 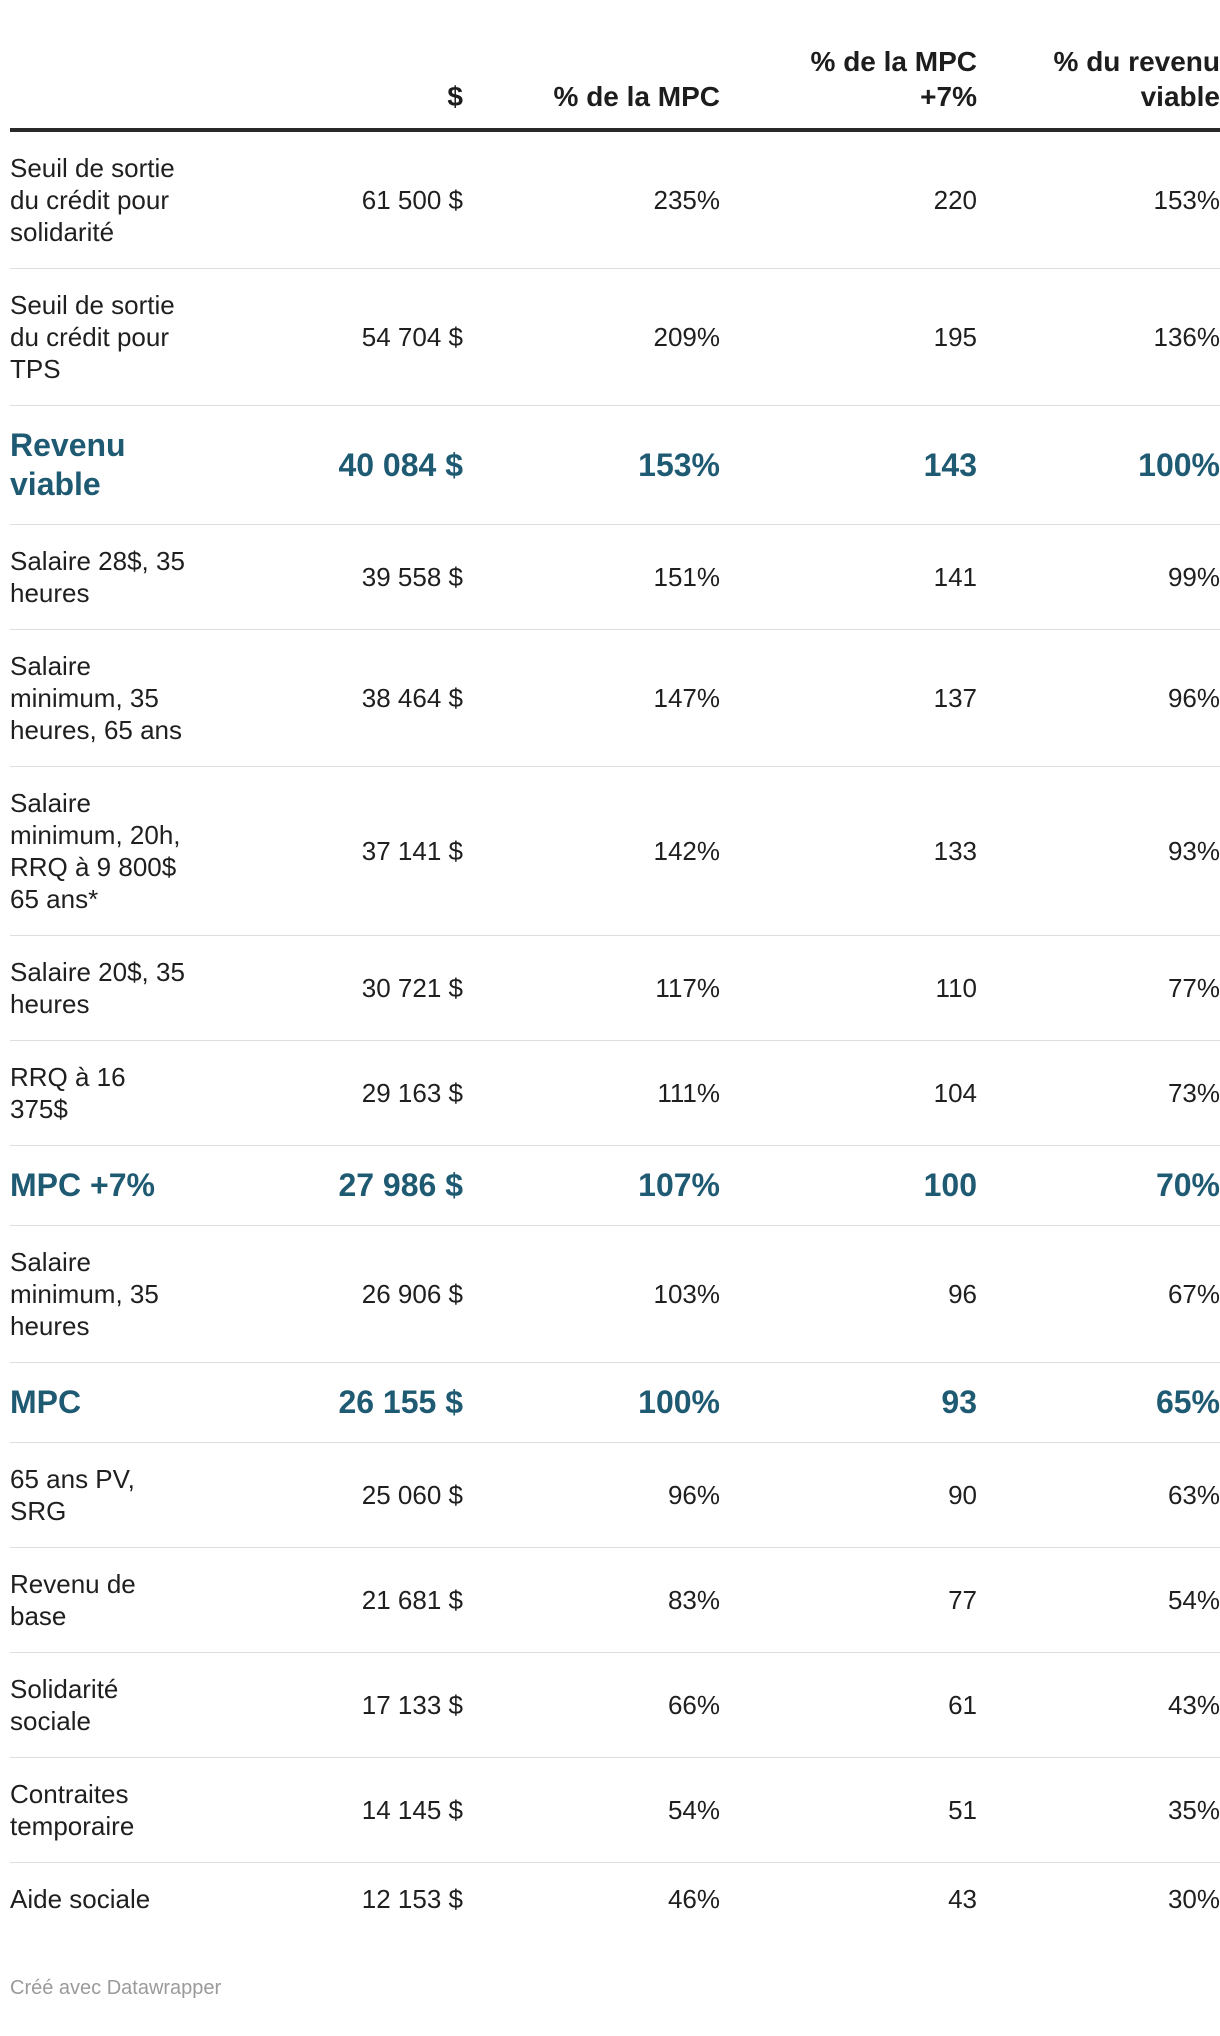 I want to click on row-label-line: heures, so click(x=50, y=1326).